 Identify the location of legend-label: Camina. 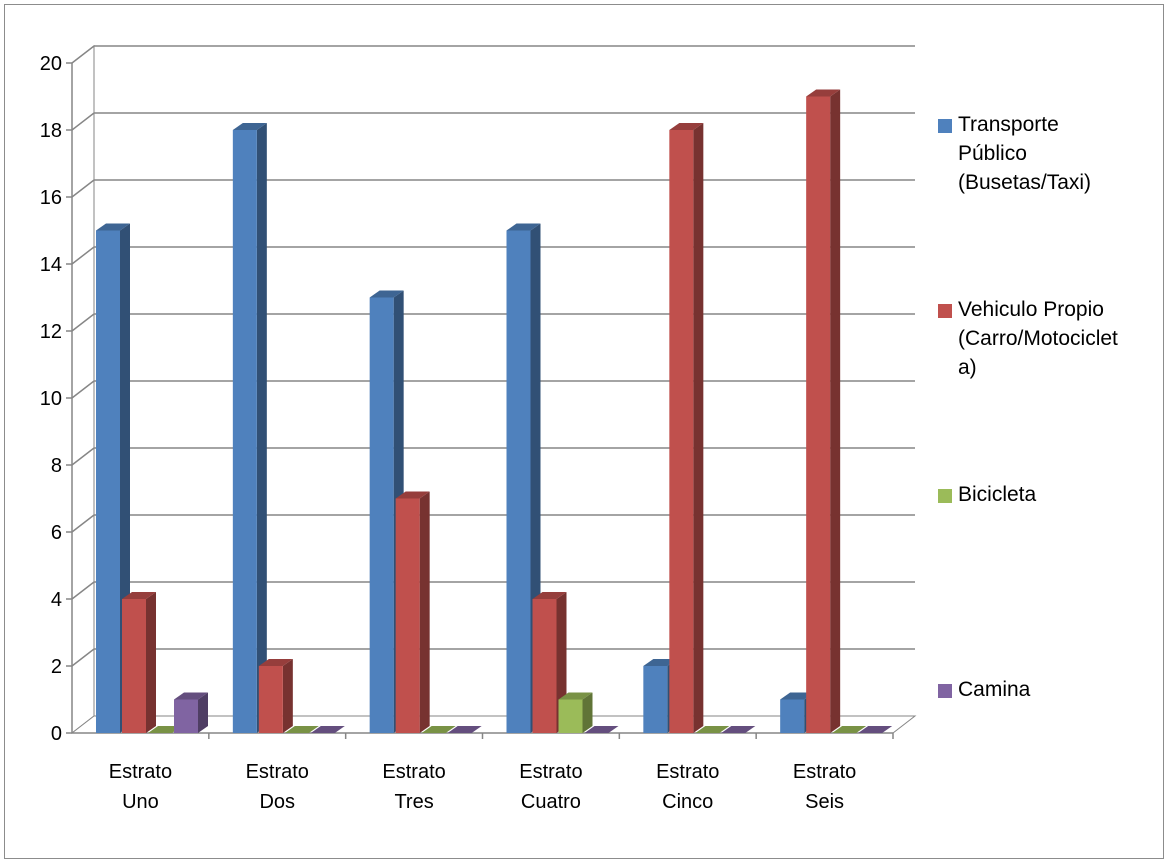
(994, 689).